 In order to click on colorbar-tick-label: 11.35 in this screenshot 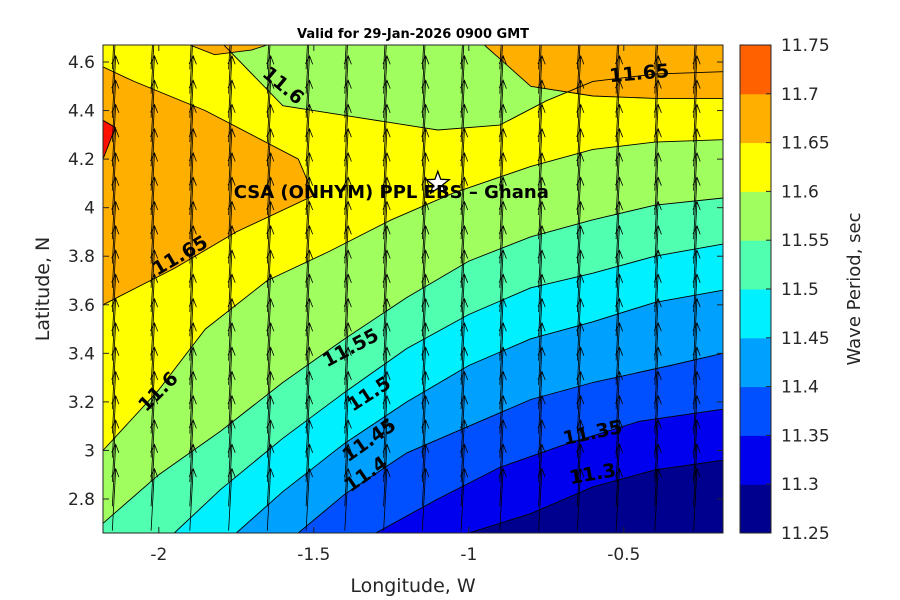, I will do `click(805, 436)`.